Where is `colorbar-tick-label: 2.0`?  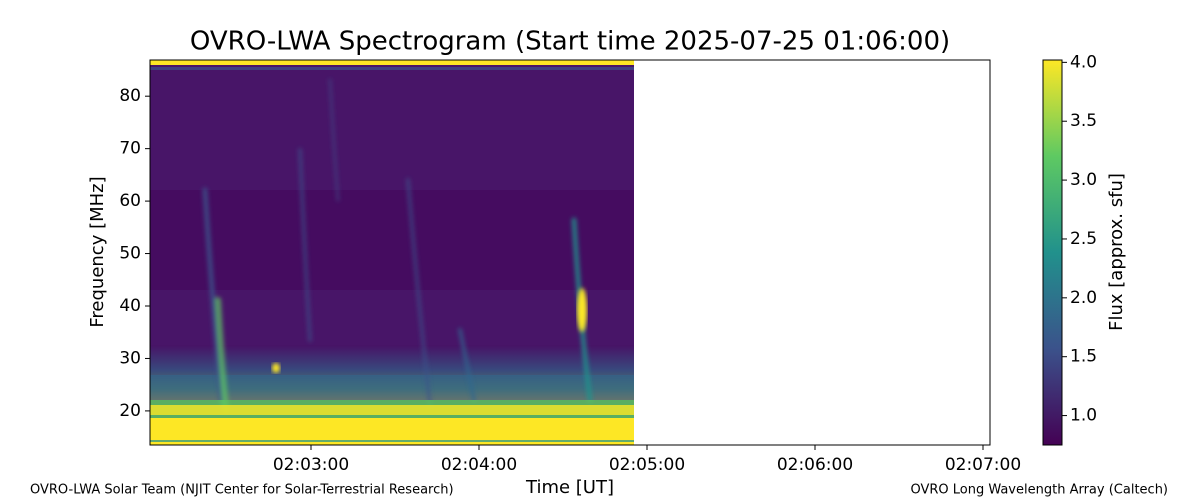
colorbar-tick-label: 2.0 is located at coordinates (1083, 298).